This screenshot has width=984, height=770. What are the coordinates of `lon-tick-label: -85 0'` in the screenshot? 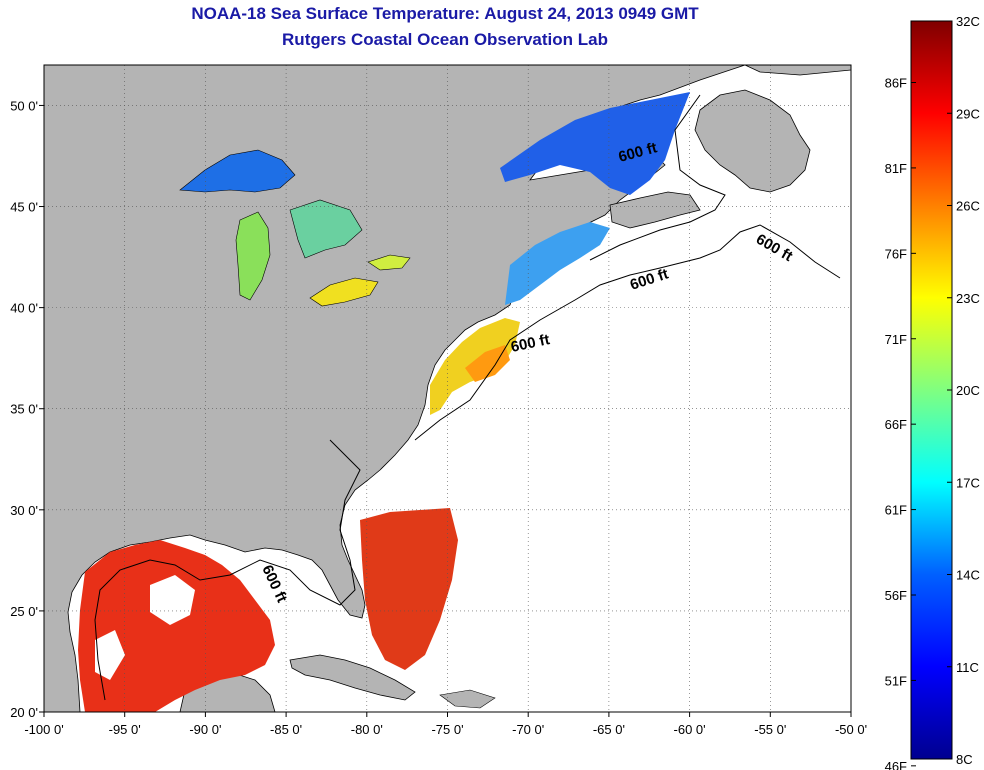 It's located at (286, 729).